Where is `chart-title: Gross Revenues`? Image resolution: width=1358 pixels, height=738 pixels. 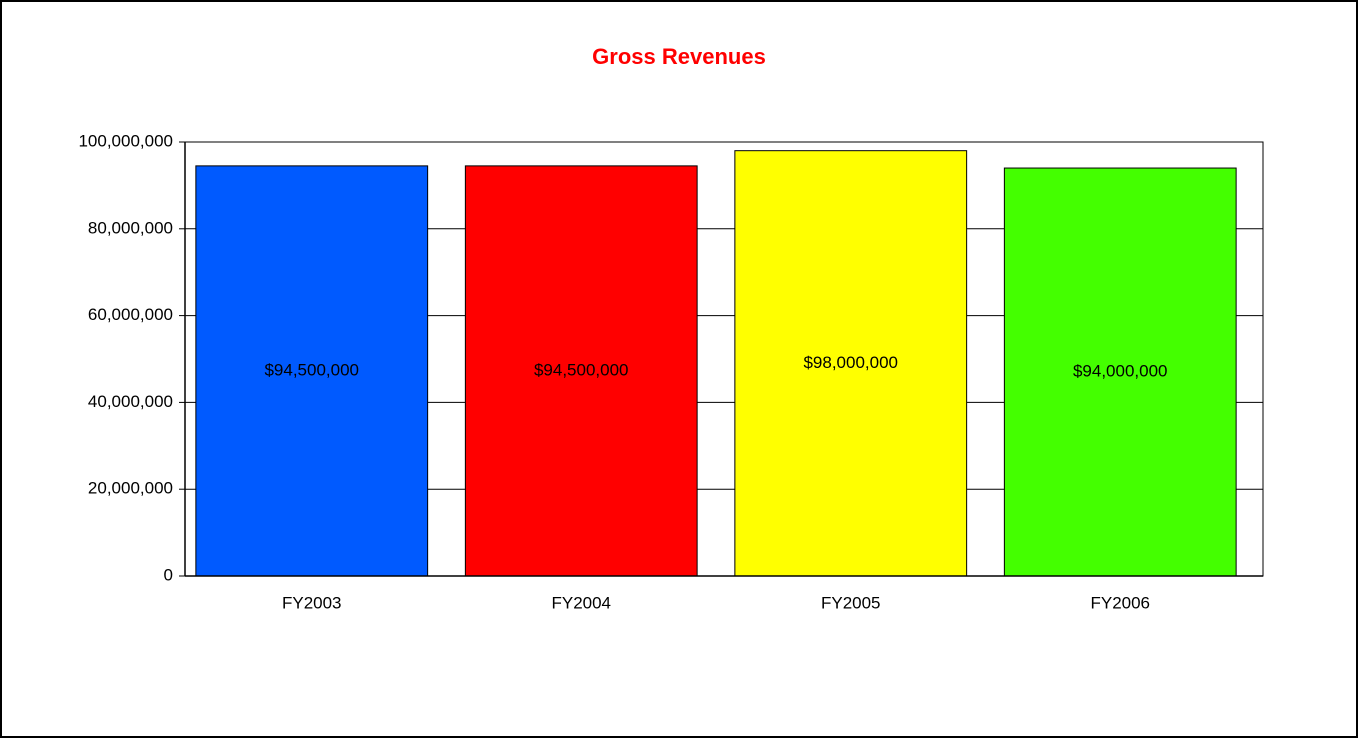
chart-title: Gross Revenues is located at coordinates (679, 56).